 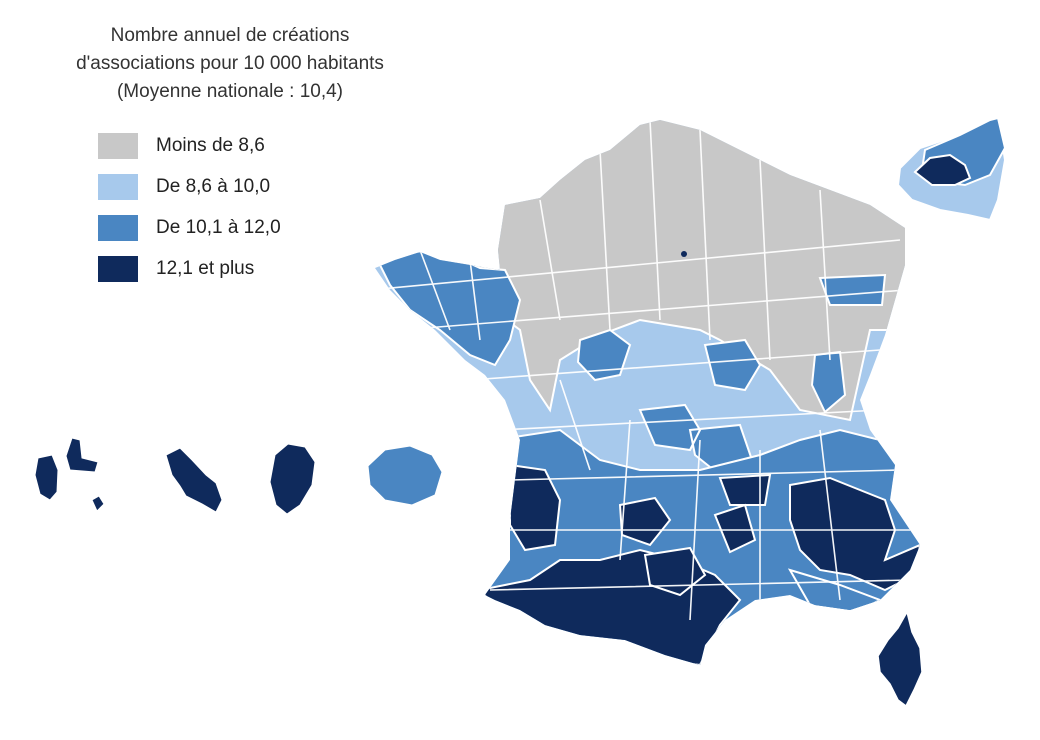 I want to click on legend-item-mid: De 10,1 à 12,0, so click(x=189, y=228).